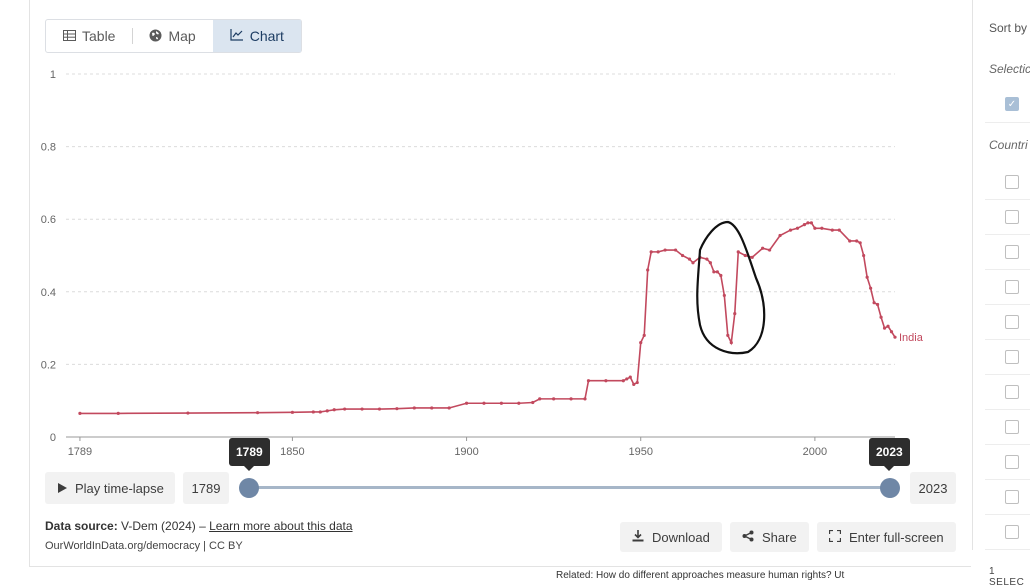 The image size is (1030, 588). Describe the element at coordinates (81, 526) in the screenshot. I see `data-source-label: Data source:` at that location.